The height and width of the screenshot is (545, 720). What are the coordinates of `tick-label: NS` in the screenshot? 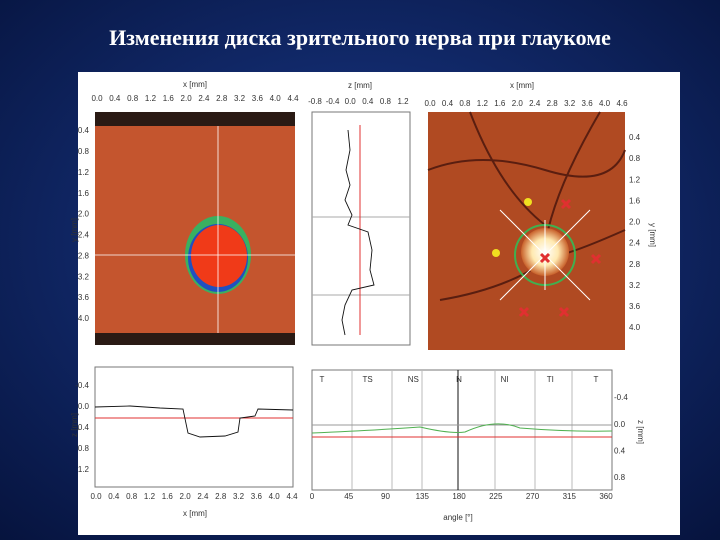 It's located at (413, 379).